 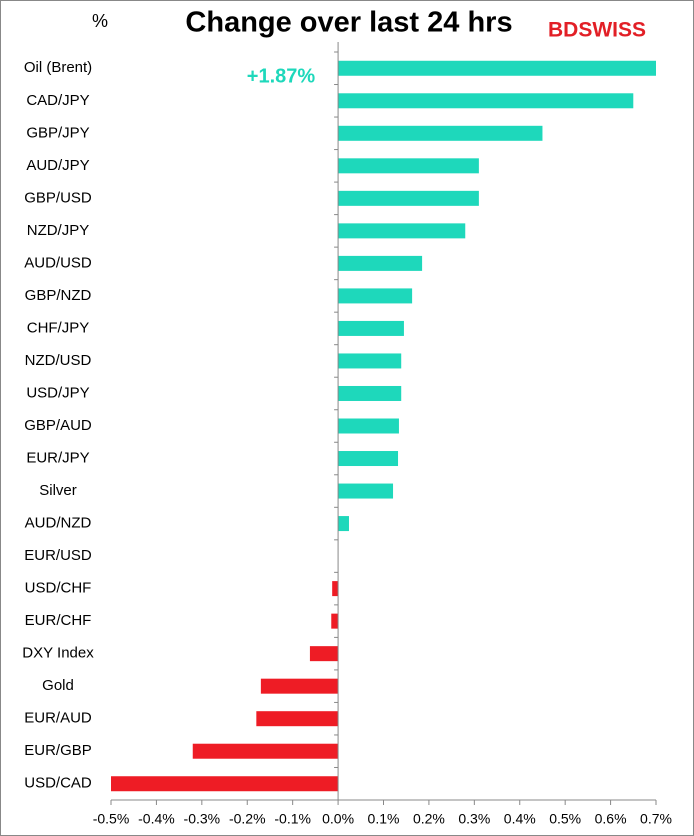 What do you see at coordinates (656, 819) in the screenshot?
I see `x-tick-label: 0.7%` at bounding box center [656, 819].